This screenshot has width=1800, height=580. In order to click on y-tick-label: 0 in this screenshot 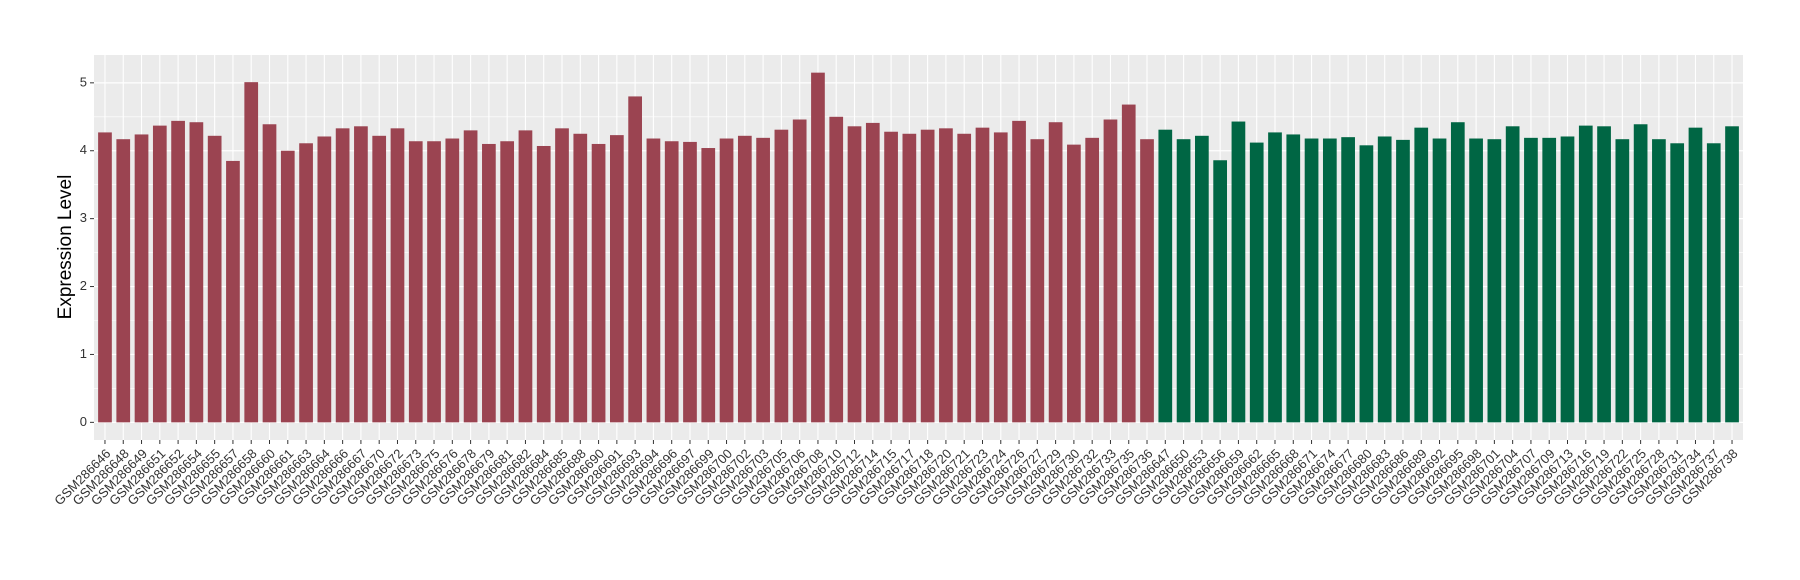, I will do `click(83, 421)`.